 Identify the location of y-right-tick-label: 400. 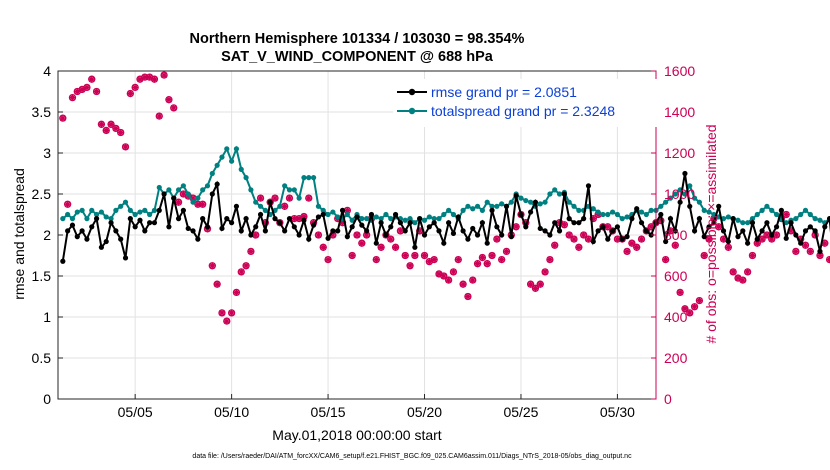
(676, 317).